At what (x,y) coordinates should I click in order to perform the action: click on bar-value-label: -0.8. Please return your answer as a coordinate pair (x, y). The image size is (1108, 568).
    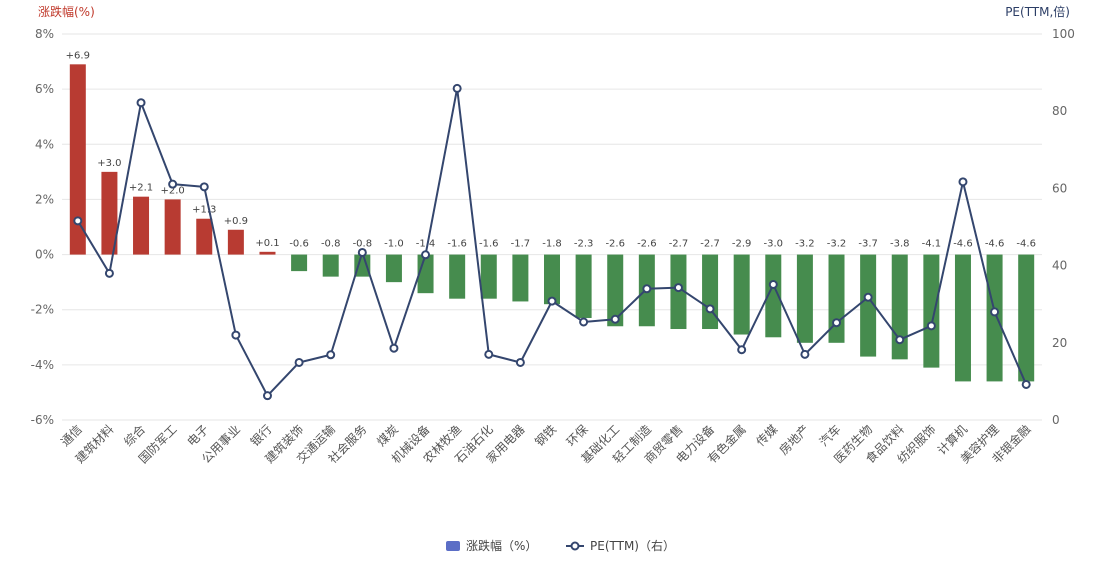
    Looking at the image, I should click on (363, 244).